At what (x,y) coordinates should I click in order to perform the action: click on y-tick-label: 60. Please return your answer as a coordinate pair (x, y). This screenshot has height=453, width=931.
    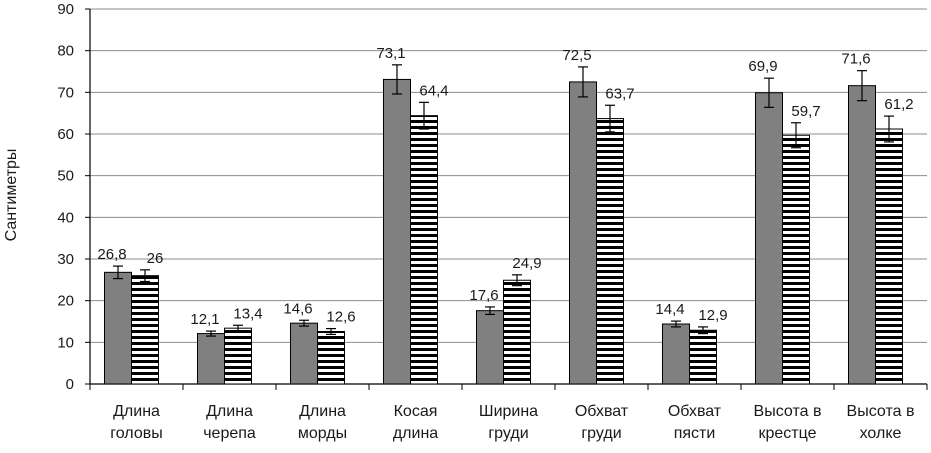
    Looking at the image, I should click on (65, 134).